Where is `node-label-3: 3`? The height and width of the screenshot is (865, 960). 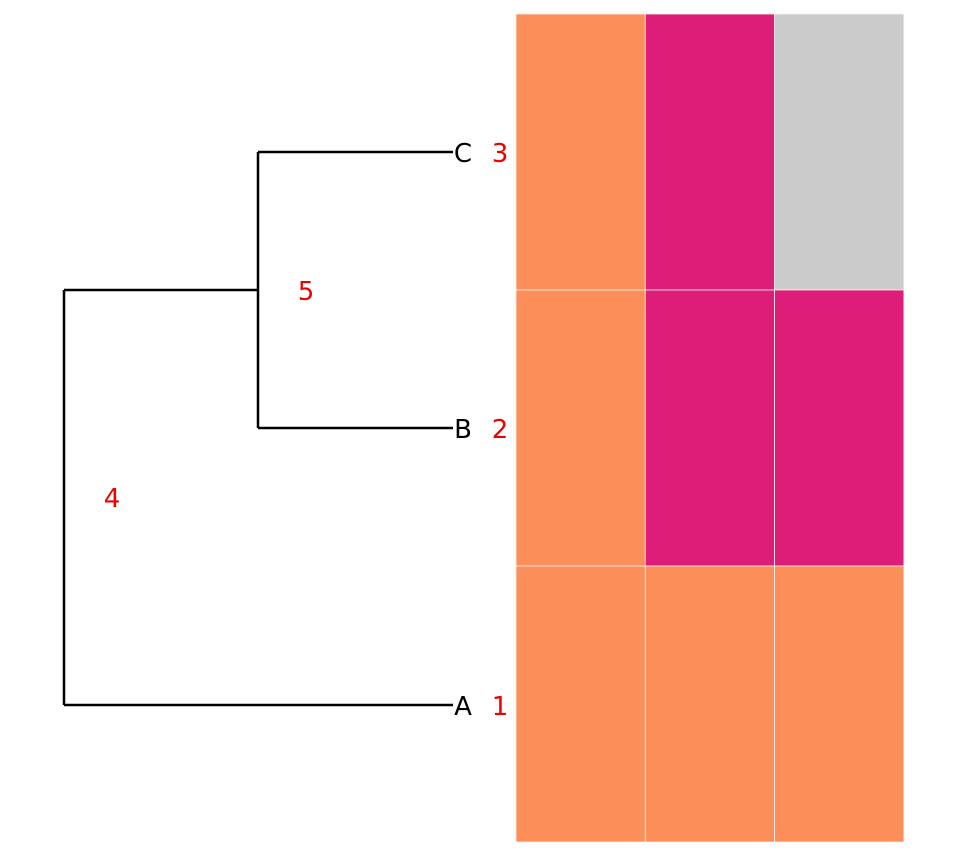 node-label-3: 3 is located at coordinates (500, 154).